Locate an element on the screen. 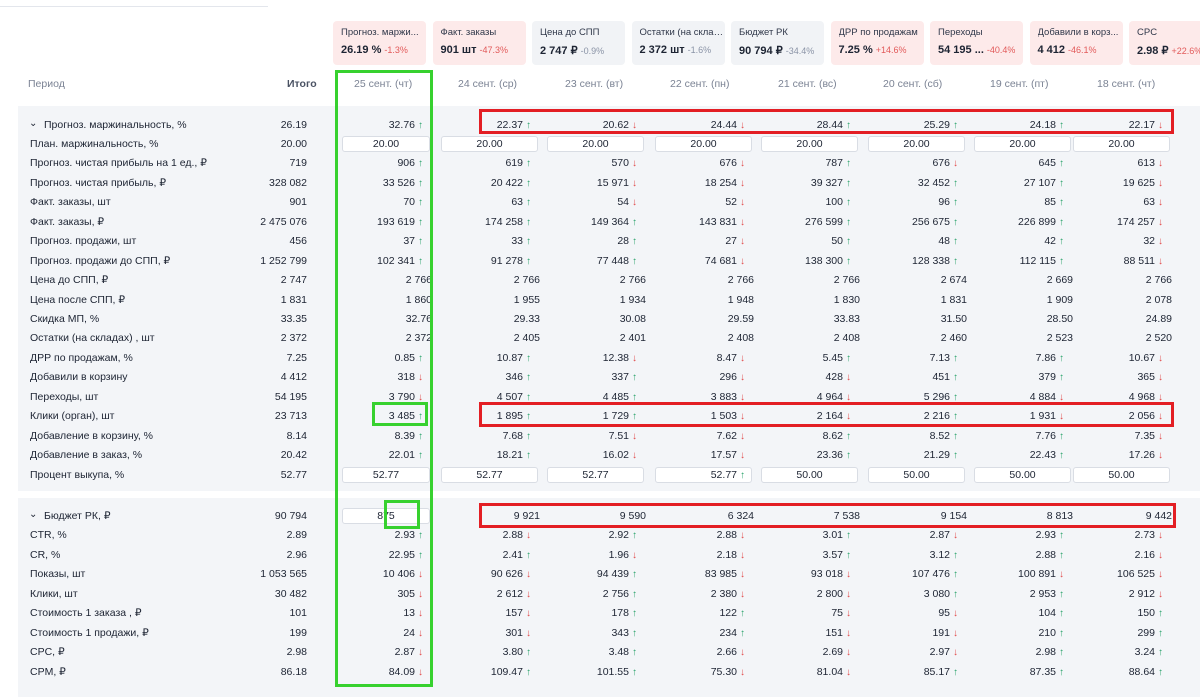 This screenshot has height=697, width=1200. value-cell: 2 078 is located at coordinates (1158, 299).